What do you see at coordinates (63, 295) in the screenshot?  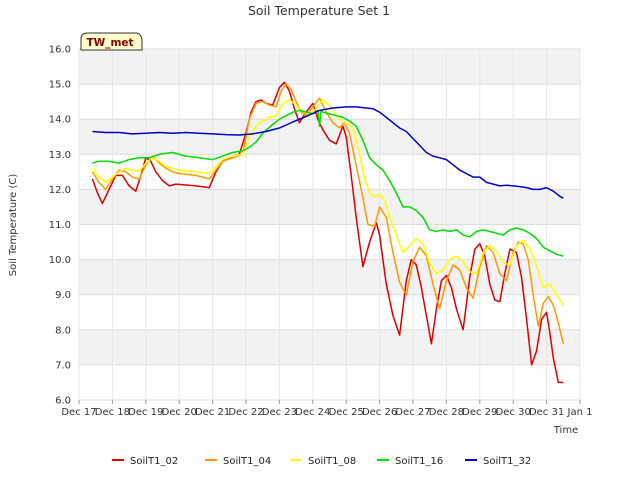 I see `y-tick-label: 9.0` at bounding box center [63, 295].